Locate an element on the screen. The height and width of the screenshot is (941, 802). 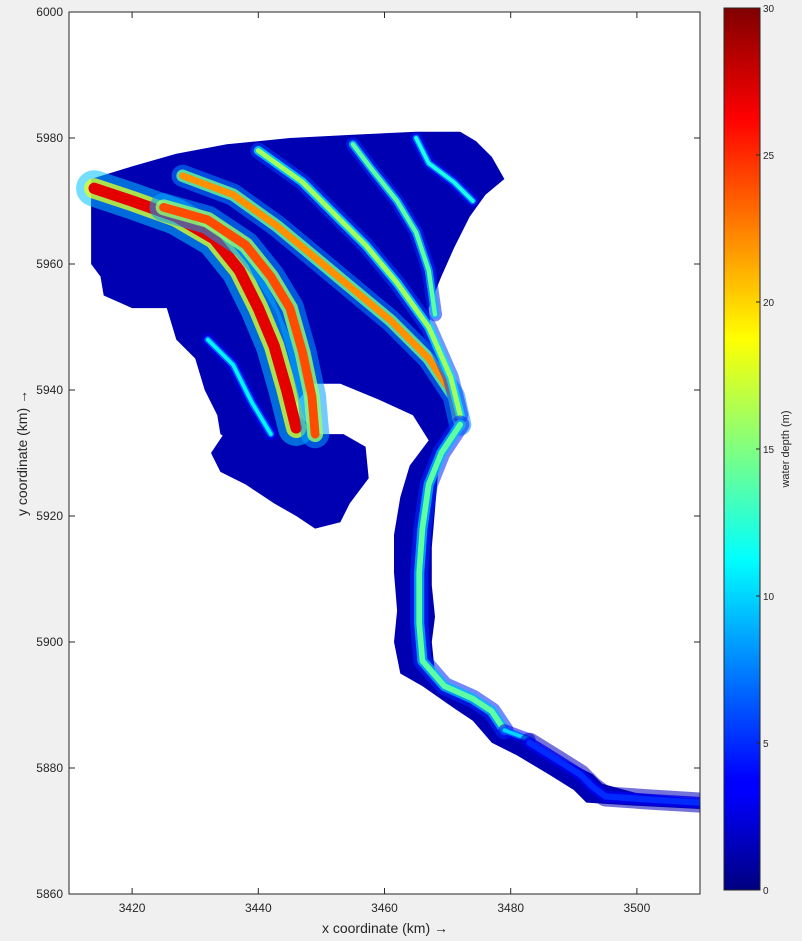
colorbar-tick-label-4: 20 is located at coordinates (769, 303).